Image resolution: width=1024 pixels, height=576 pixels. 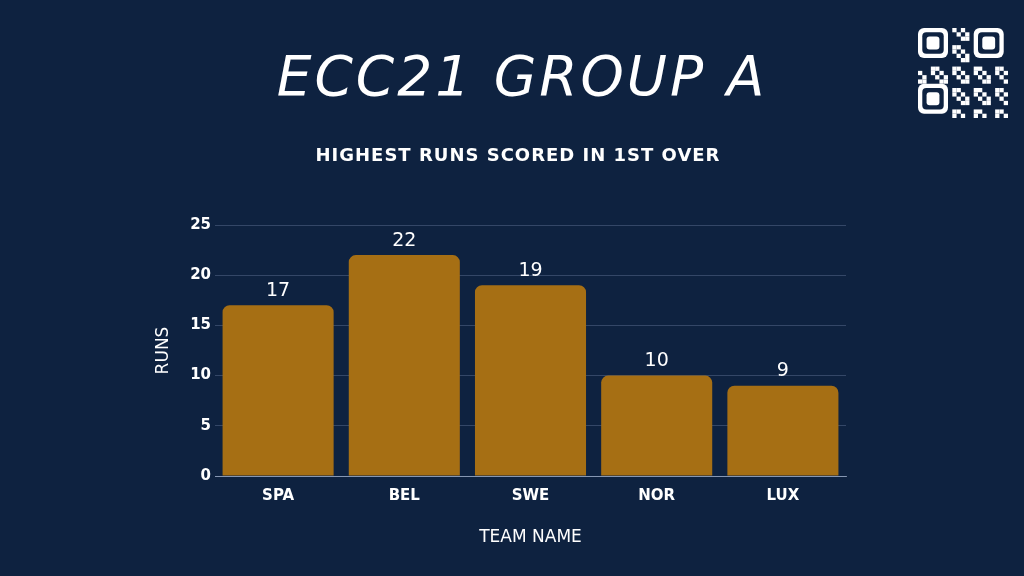 I want to click on data-label: 22, so click(x=404, y=238).